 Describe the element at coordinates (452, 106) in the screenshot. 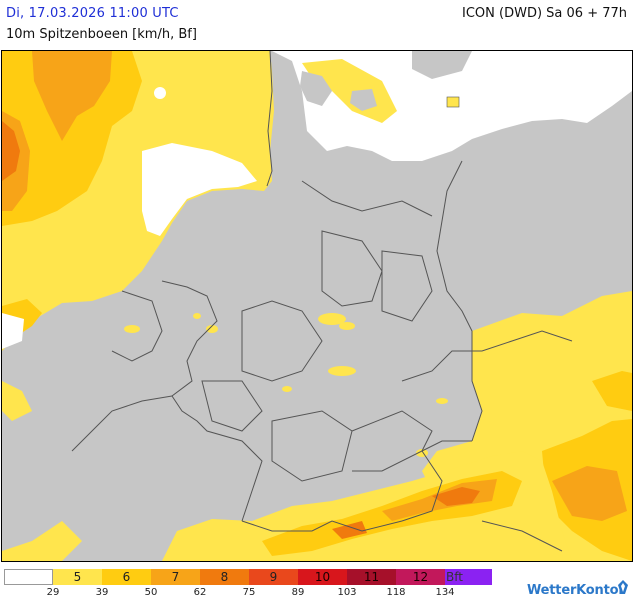

I see `baltic-sea` at that location.